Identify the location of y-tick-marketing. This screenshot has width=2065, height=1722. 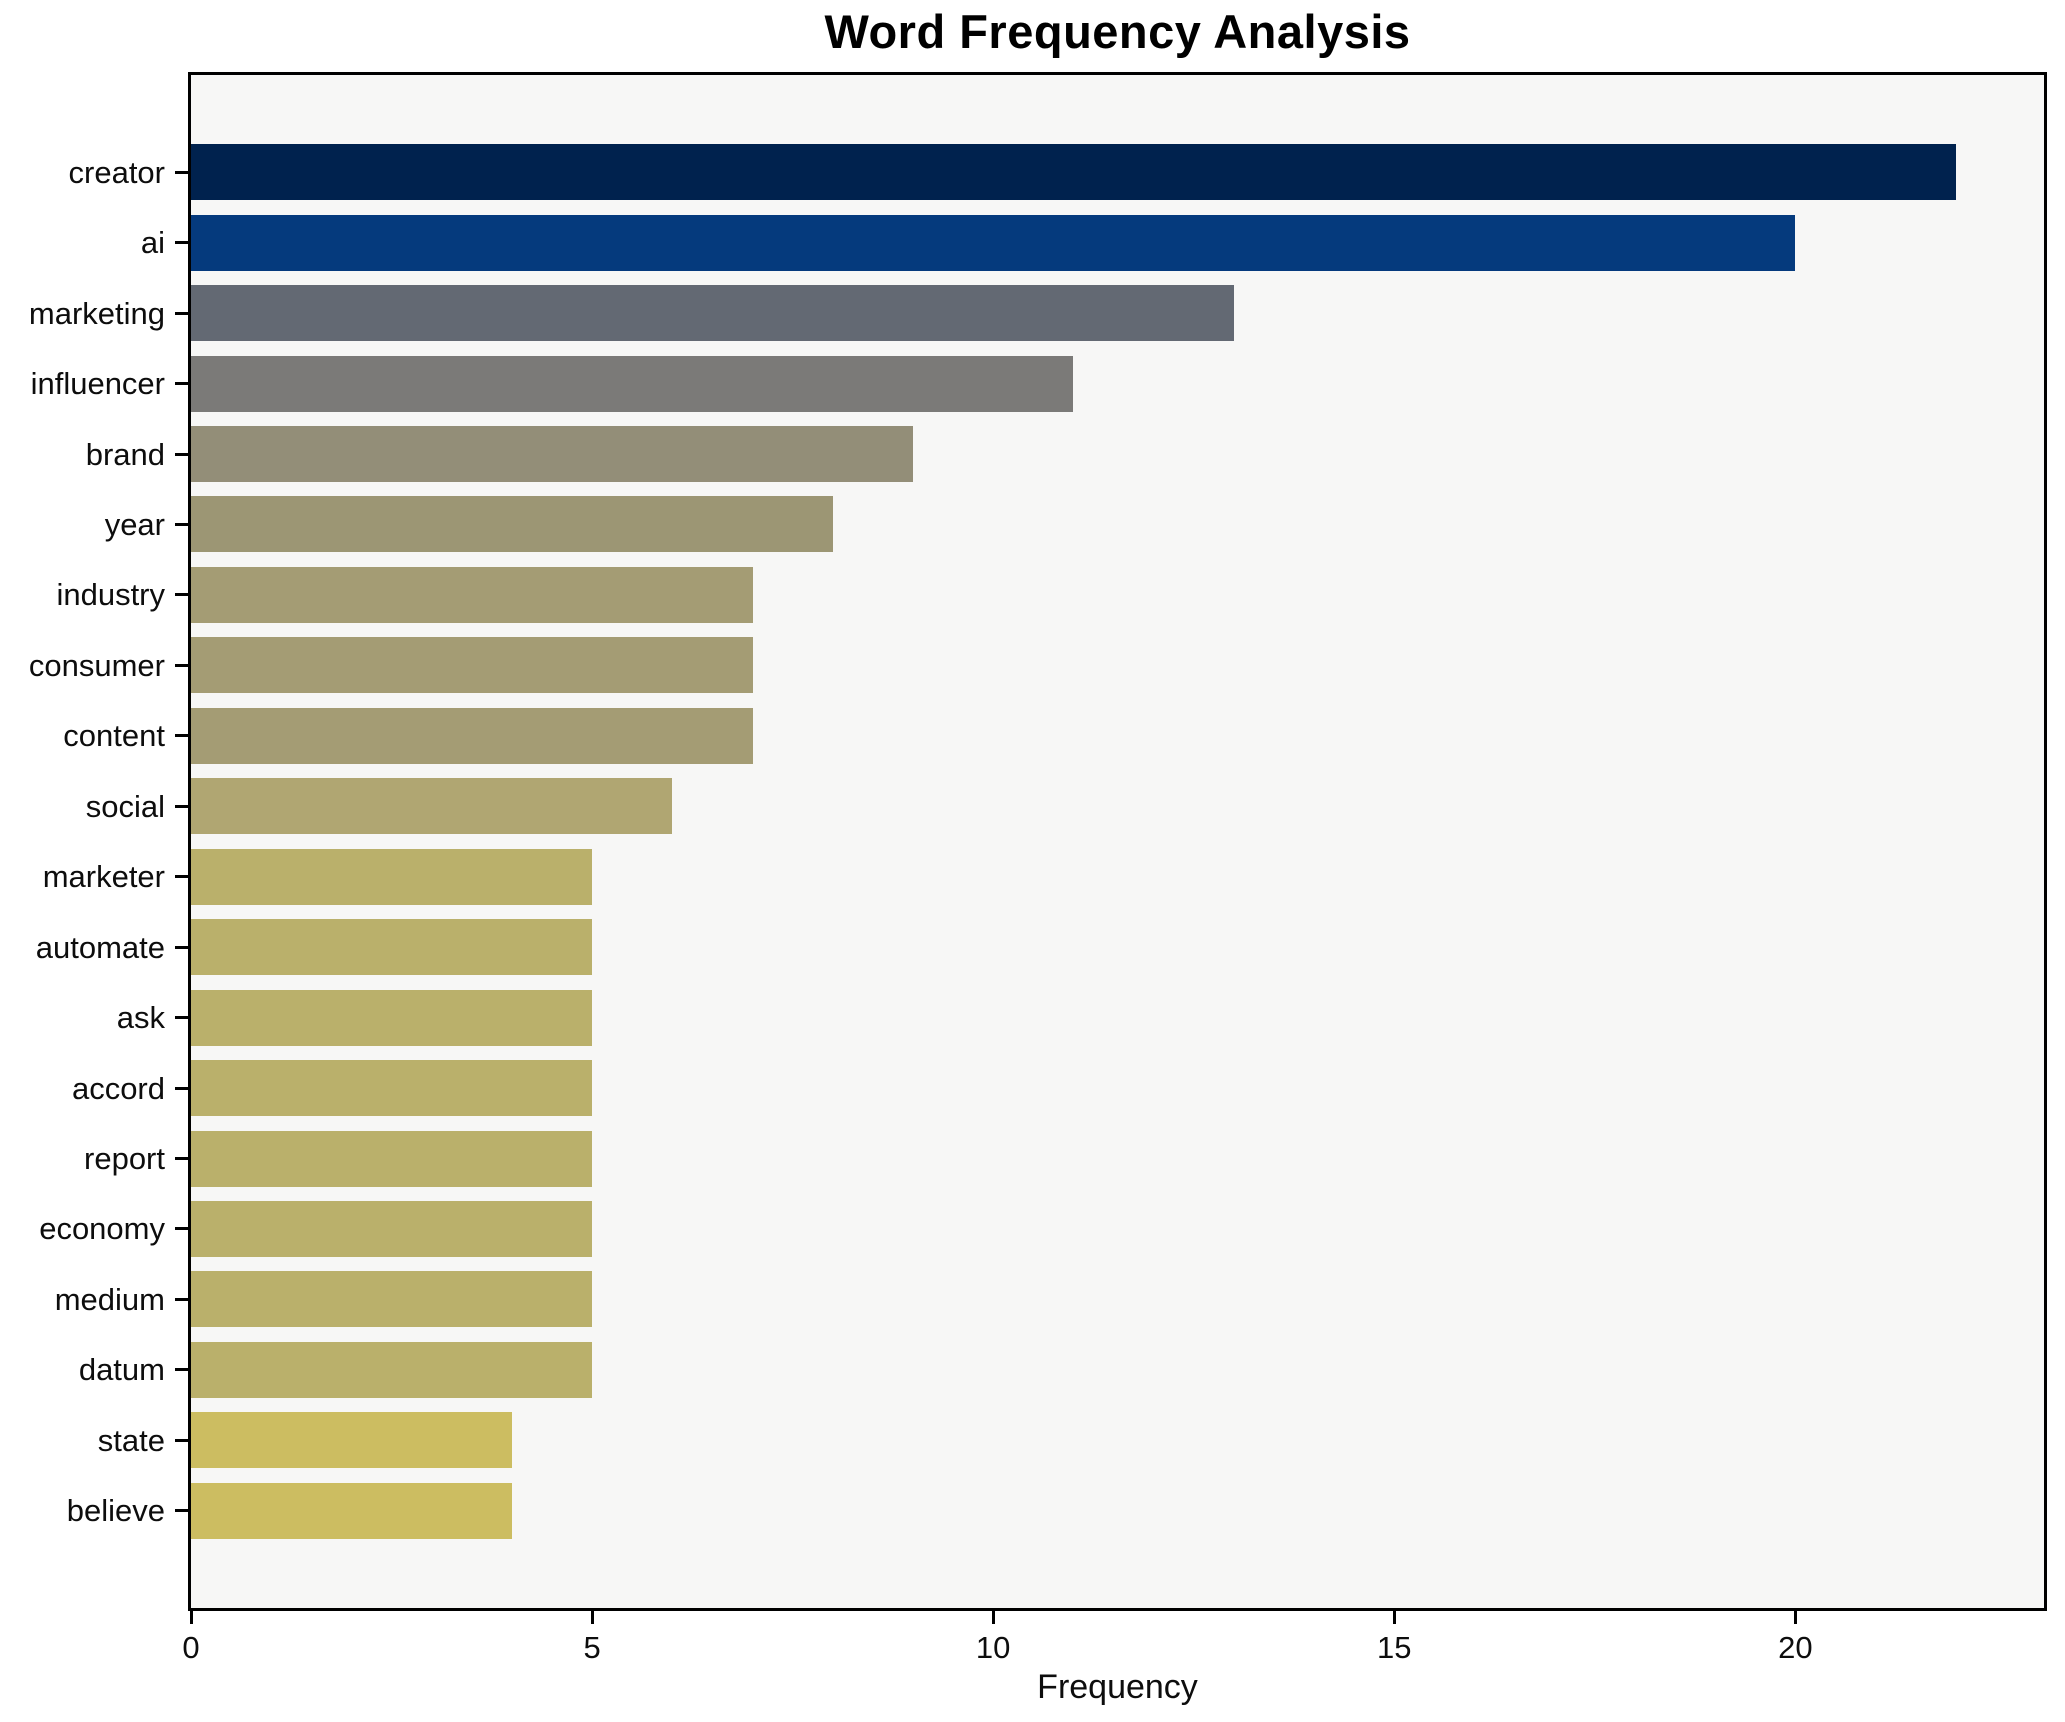
(181, 313).